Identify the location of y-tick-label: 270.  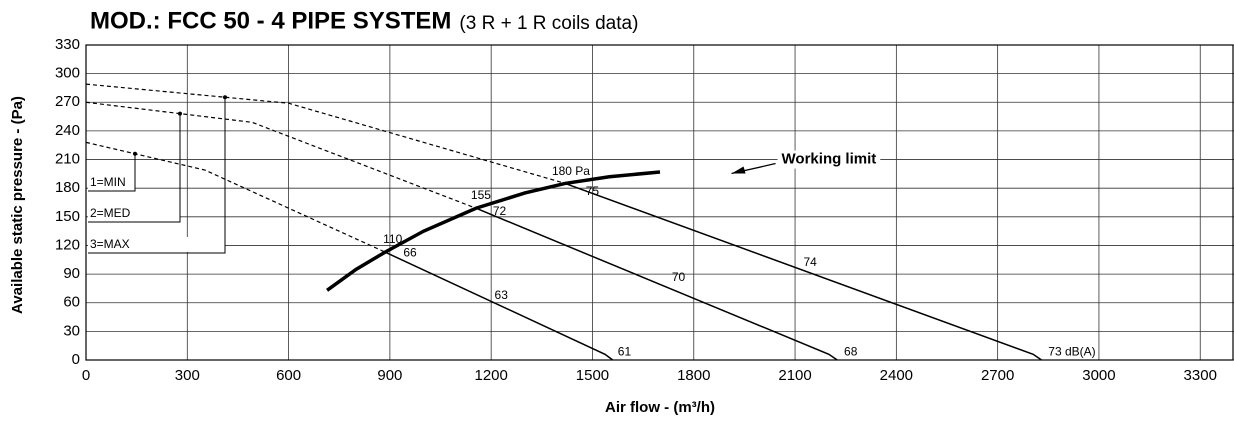
(67, 101).